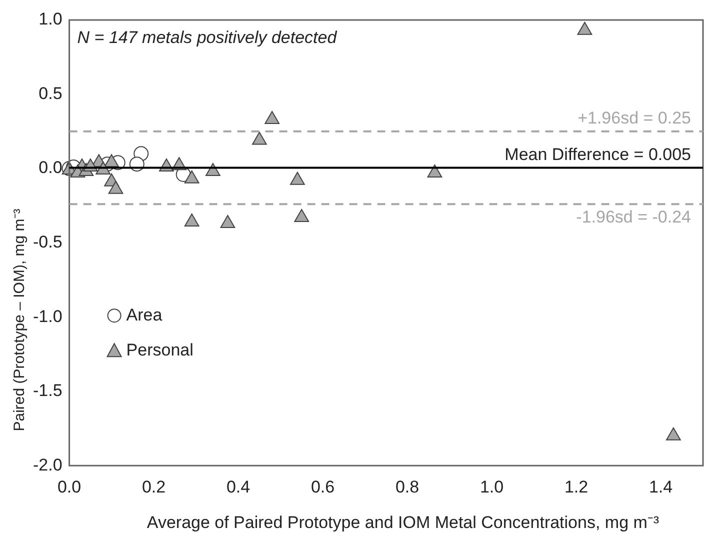 Image resolution: width=720 pixels, height=554 pixels. What do you see at coordinates (160, 350) in the screenshot?
I see `legend-label: Personal` at bounding box center [160, 350].